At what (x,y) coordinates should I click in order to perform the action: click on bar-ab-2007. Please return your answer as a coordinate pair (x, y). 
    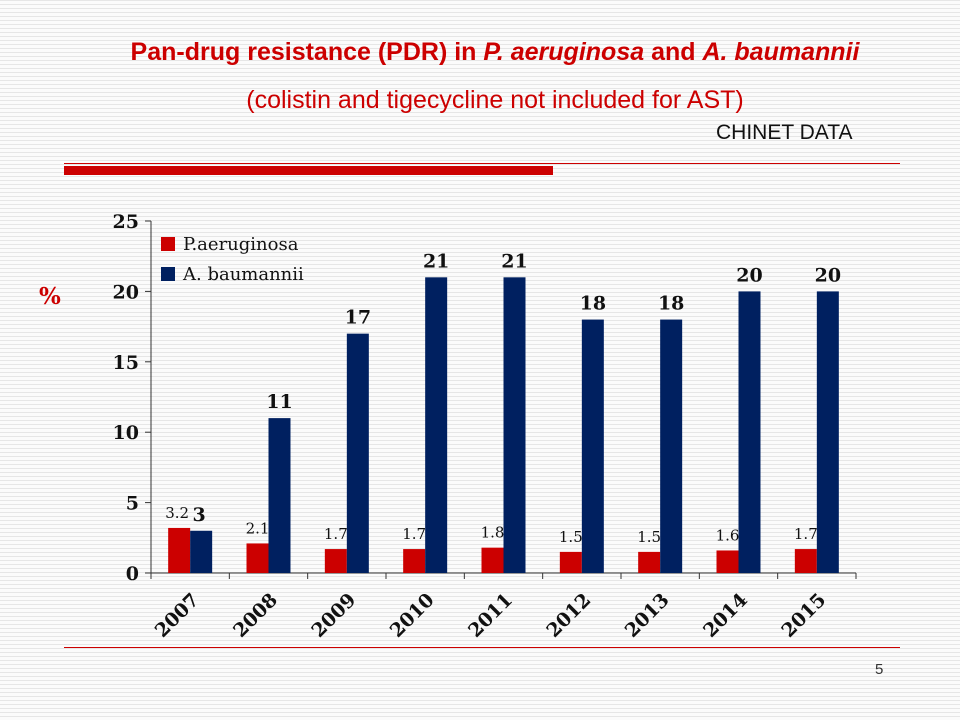
    Looking at the image, I should click on (201, 551).